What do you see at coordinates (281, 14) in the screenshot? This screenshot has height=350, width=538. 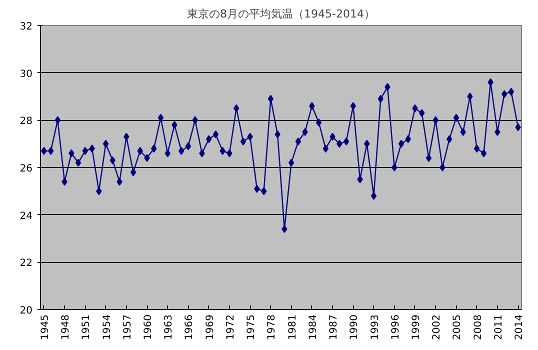 I see `chart-title: 東京の8月の平均気温（1945-2014）` at bounding box center [281, 14].